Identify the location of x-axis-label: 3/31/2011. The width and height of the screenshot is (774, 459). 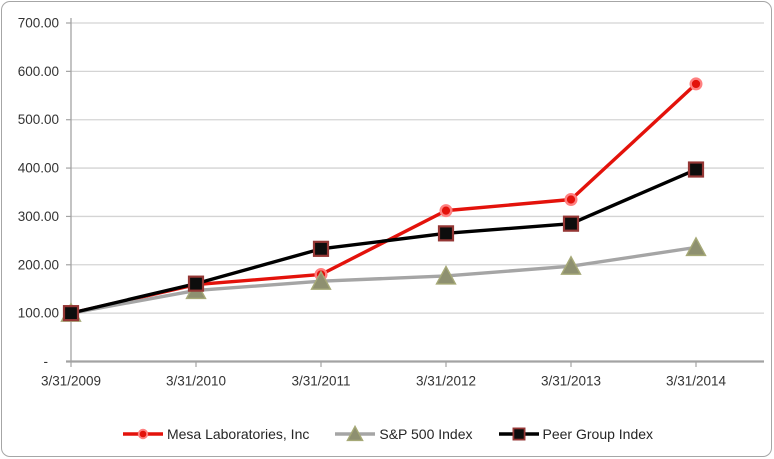
(320, 381).